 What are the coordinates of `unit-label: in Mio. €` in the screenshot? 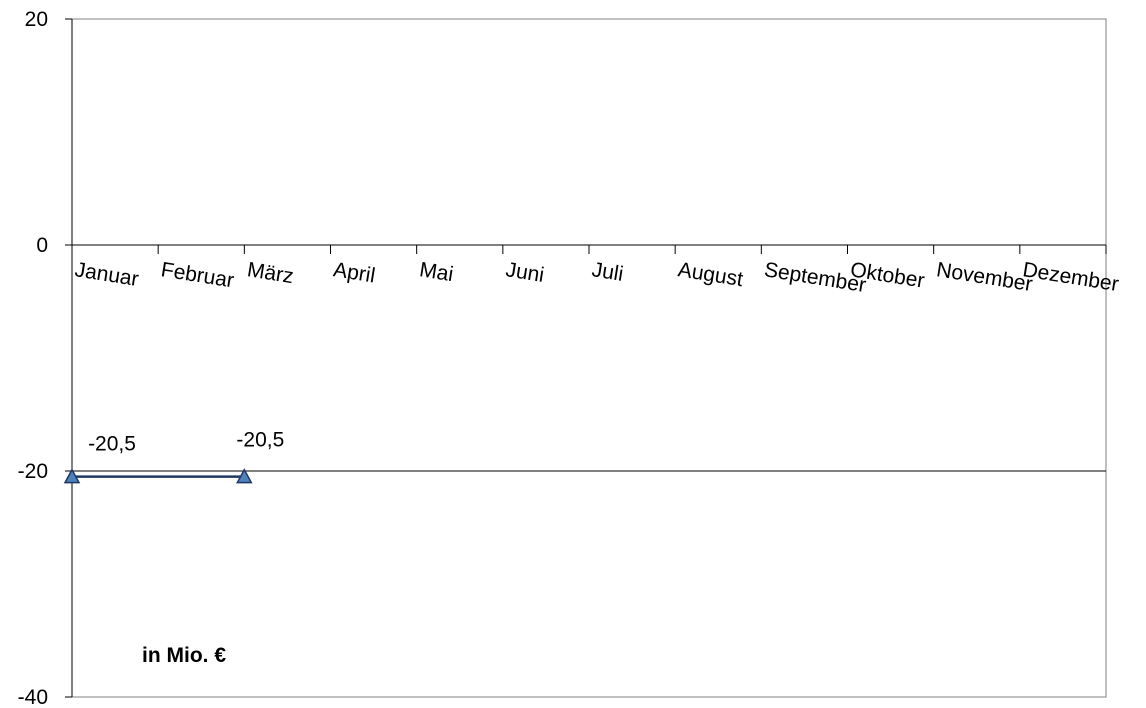 It's located at (184, 655).